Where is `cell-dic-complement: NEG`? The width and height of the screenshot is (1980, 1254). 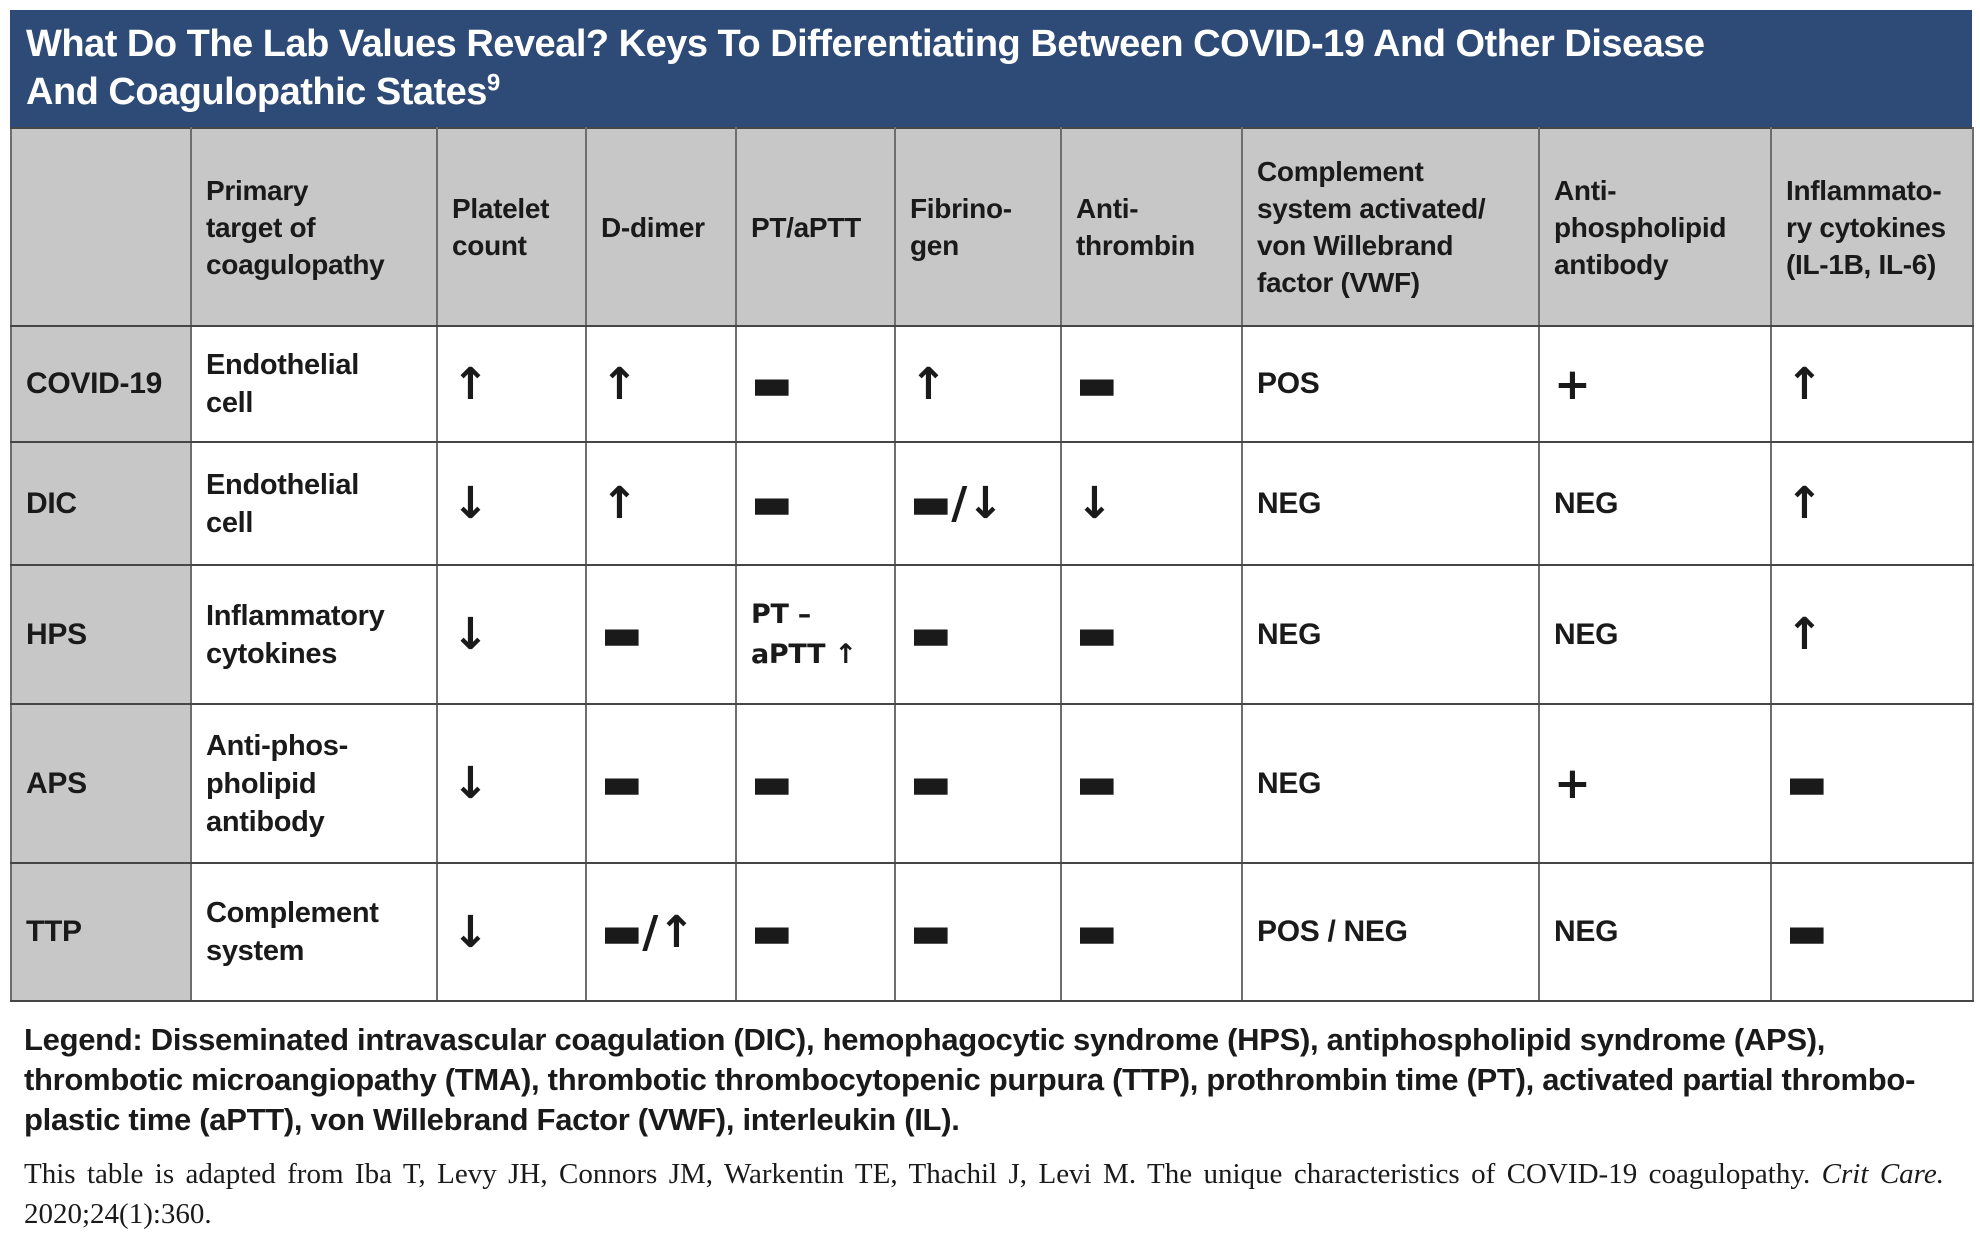 cell-dic-complement: NEG is located at coordinates (1390, 503).